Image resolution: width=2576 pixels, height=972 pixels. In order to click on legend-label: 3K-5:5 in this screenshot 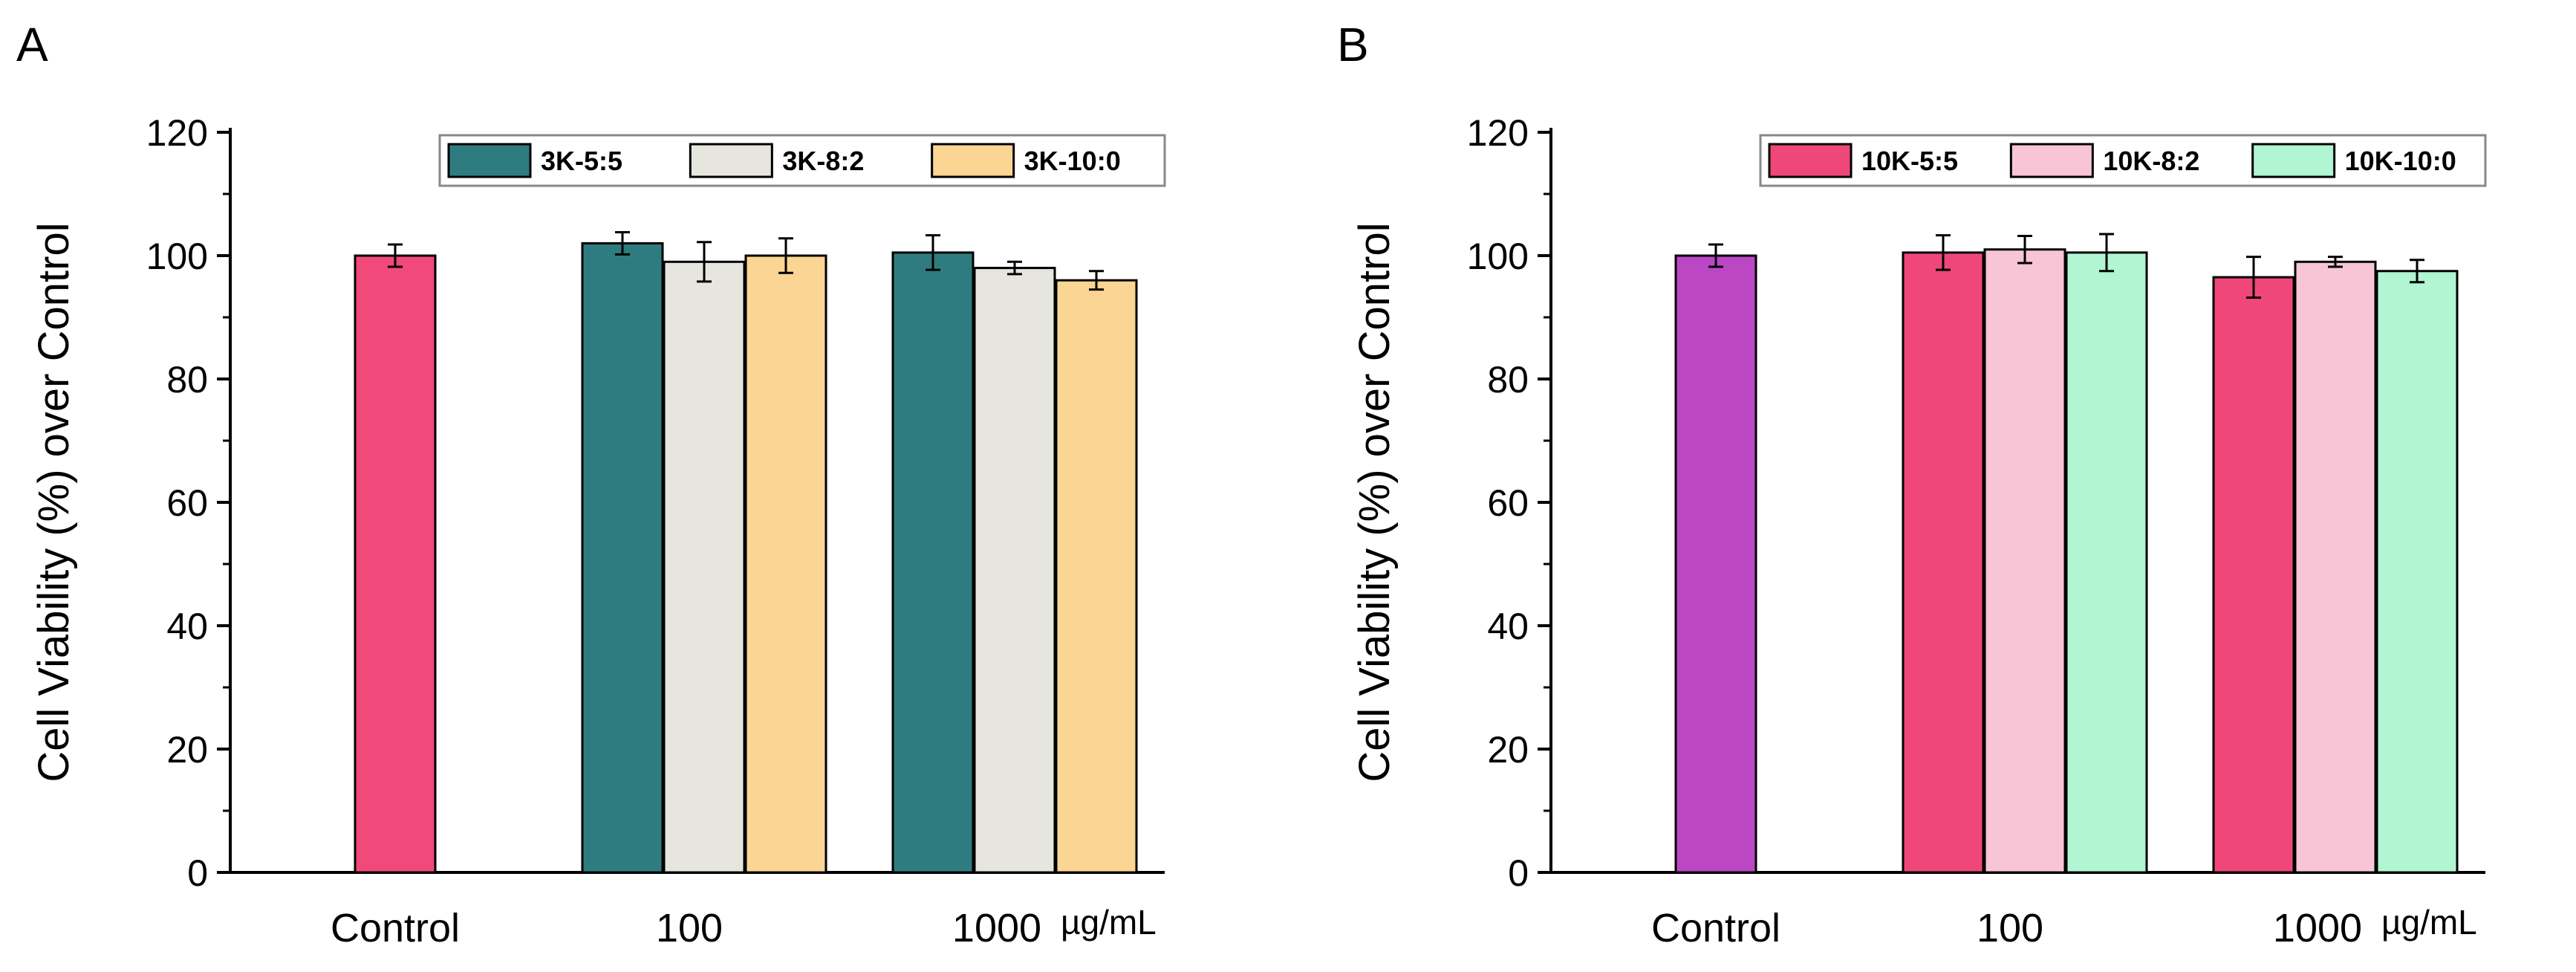, I will do `click(581, 161)`.